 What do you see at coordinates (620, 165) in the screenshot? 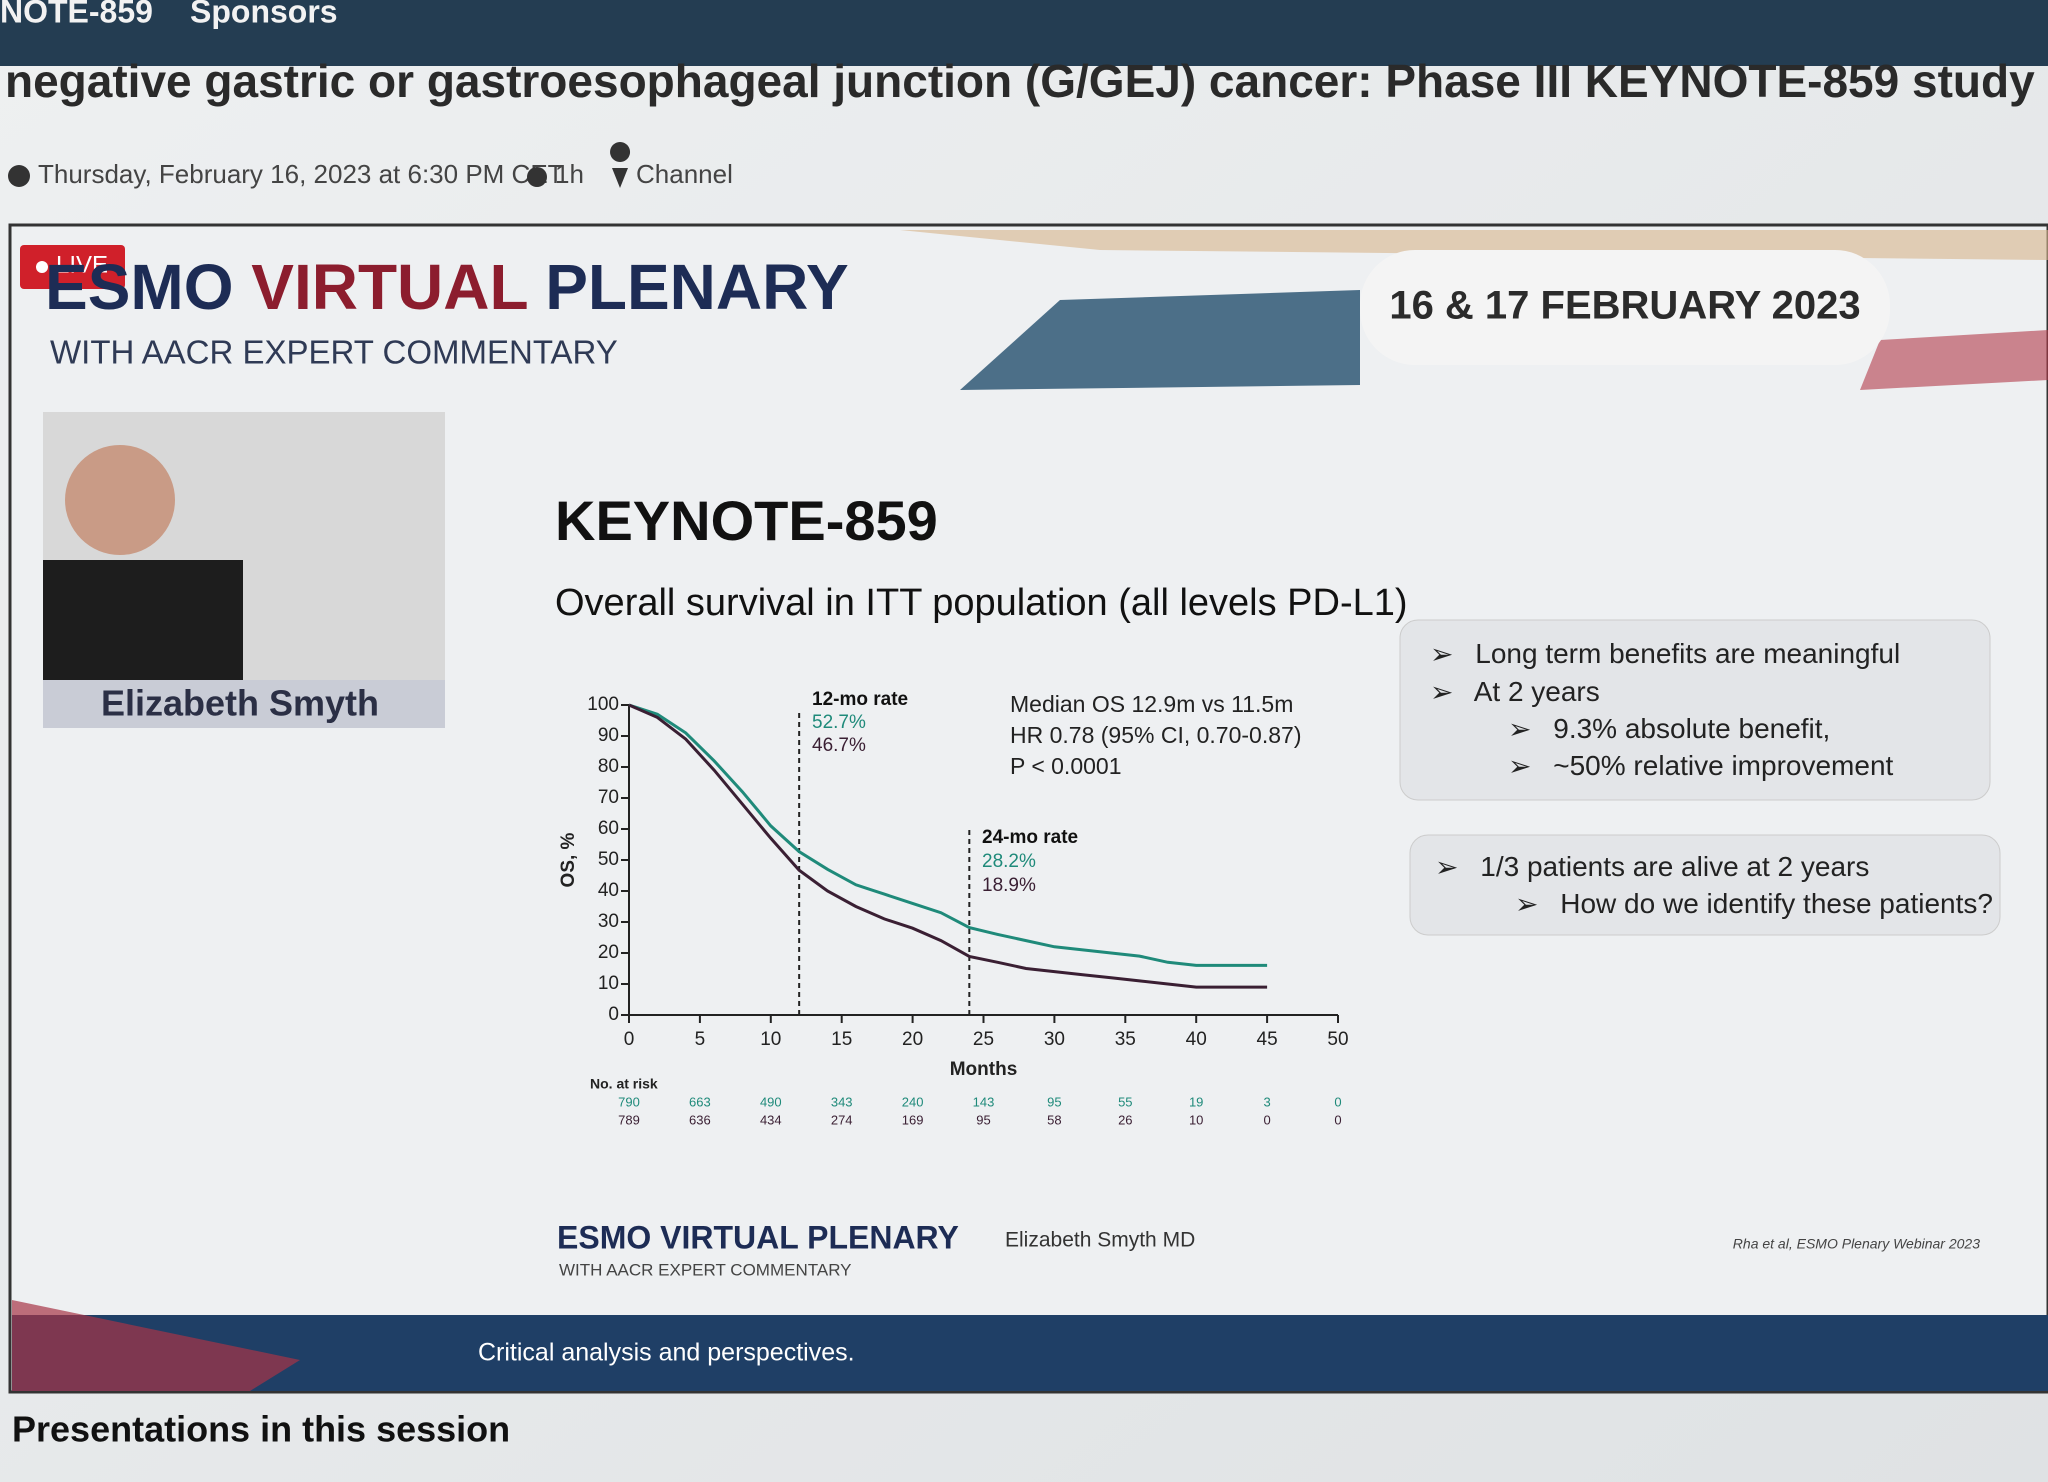
I see `pin-icon` at bounding box center [620, 165].